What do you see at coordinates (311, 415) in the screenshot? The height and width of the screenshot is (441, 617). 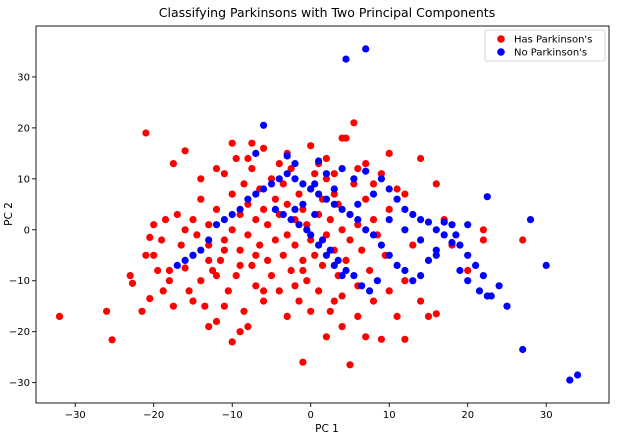 I see `x-tick-label: 0` at bounding box center [311, 415].